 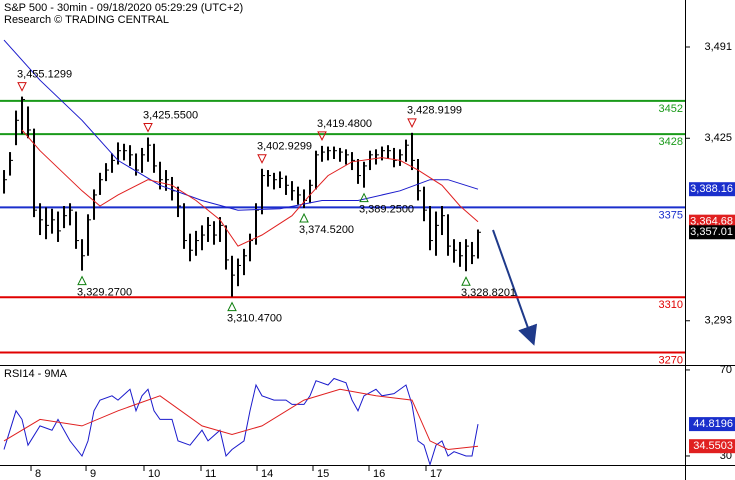 What do you see at coordinates (86, 20) in the screenshot?
I see `chart-subtitle: Research © TRADING CENTRAL` at bounding box center [86, 20].